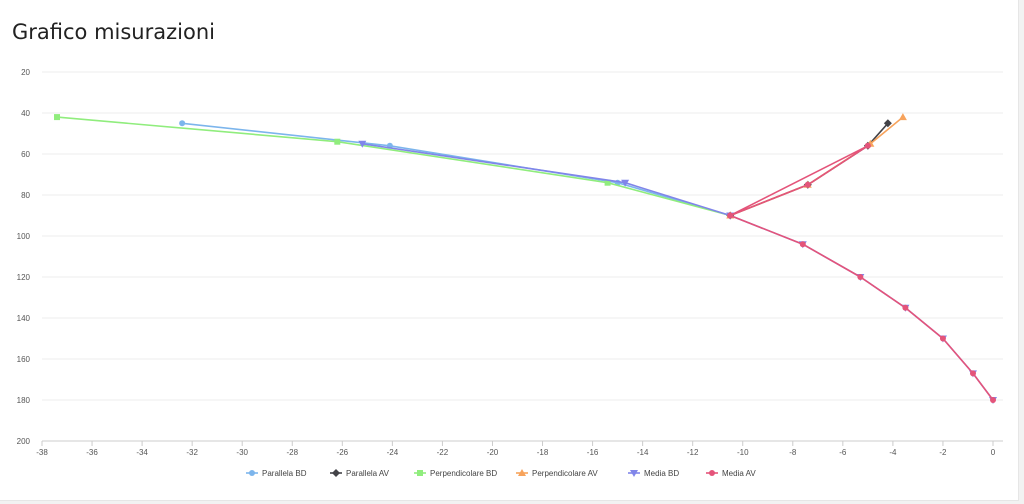 This screenshot has width=1024, height=504. What do you see at coordinates (343, 452) in the screenshot?
I see `x-tick-label: -26` at bounding box center [343, 452].